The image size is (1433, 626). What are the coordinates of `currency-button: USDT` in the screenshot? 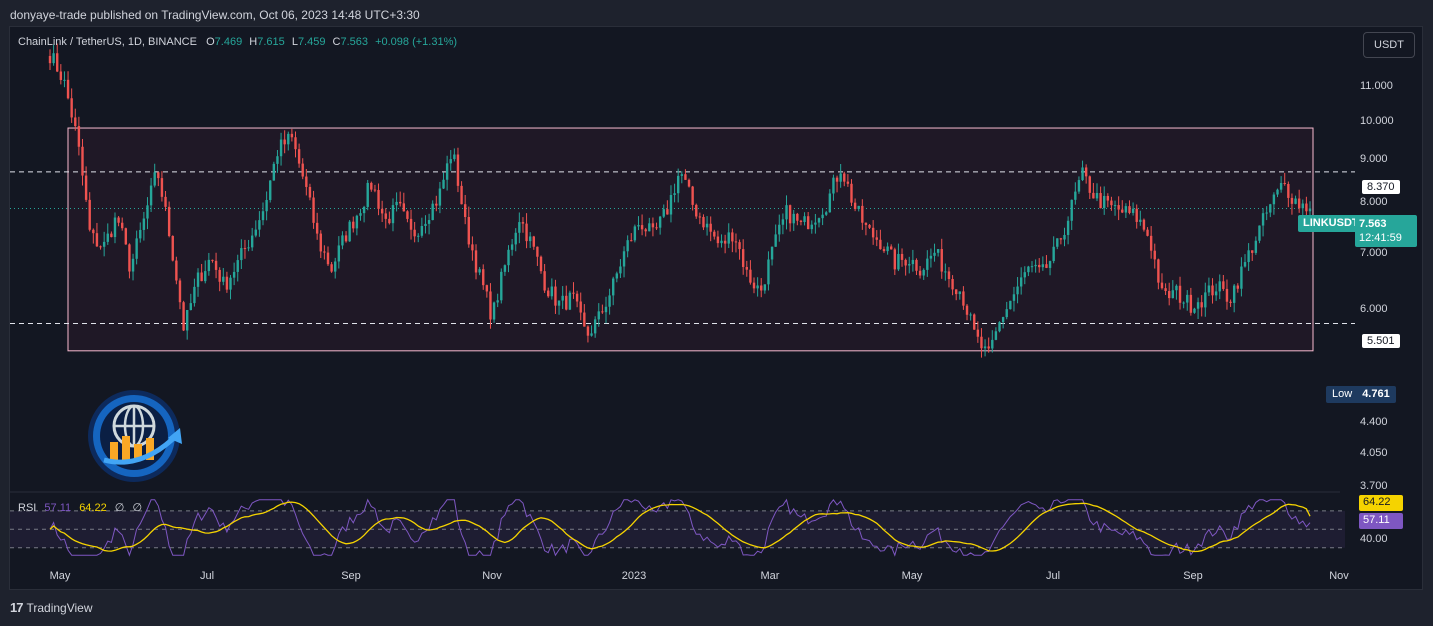 It's located at (1389, 45).